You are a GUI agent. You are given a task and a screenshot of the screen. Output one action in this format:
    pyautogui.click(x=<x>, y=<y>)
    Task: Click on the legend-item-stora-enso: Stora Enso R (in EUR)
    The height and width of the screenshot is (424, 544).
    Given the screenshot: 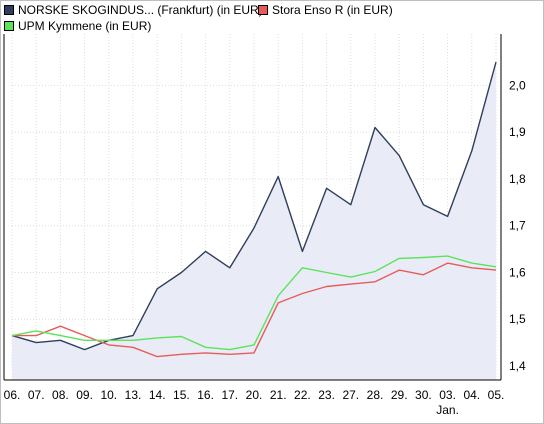 What is the action you would take?
    pyautogui.click(x=325, y=10)
    